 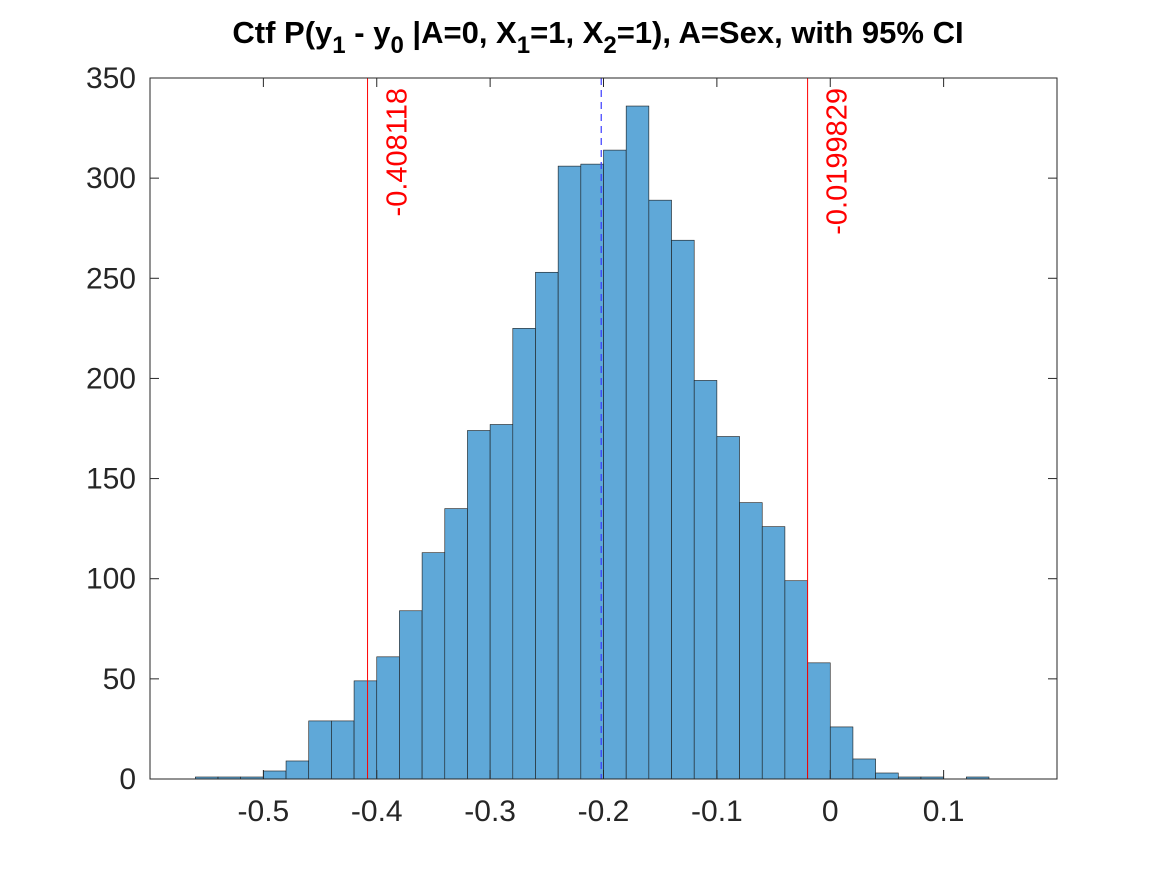 What do you see at coordinates (111, 579) in the screenshot?
I see `y-tick-label: 100` at bounding box center [111, 579].